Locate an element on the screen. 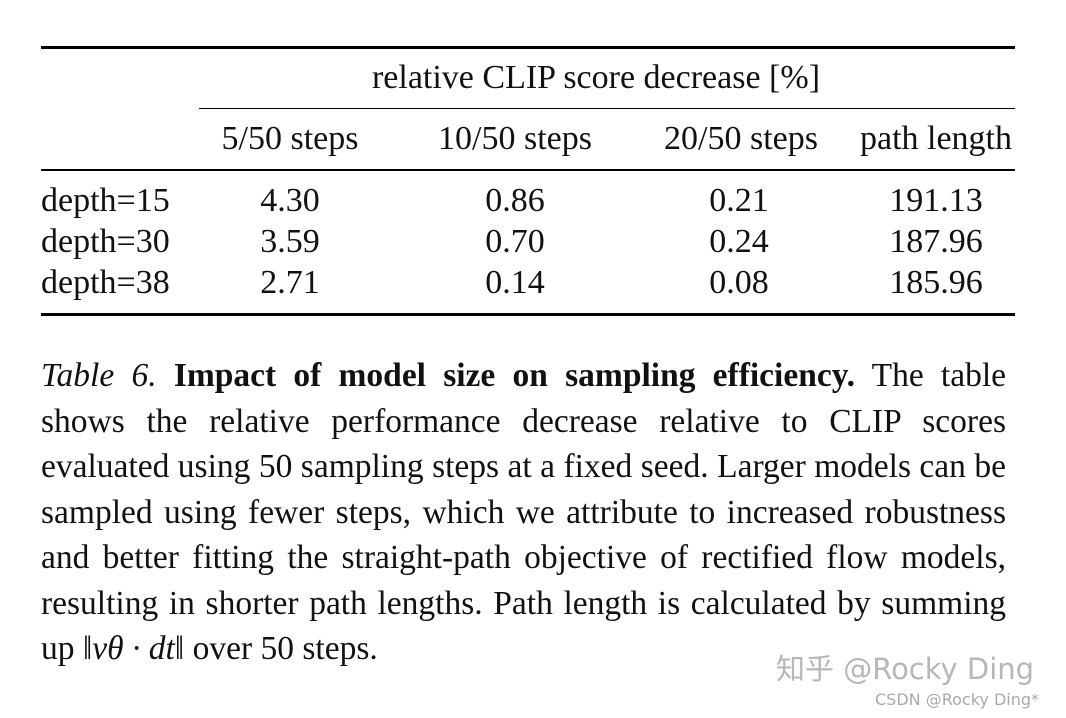 The width and height of the screenshot is (1066, 718). csdn-watermark: CSDN @Rocky Ding* is located at coordinates (957, 699).